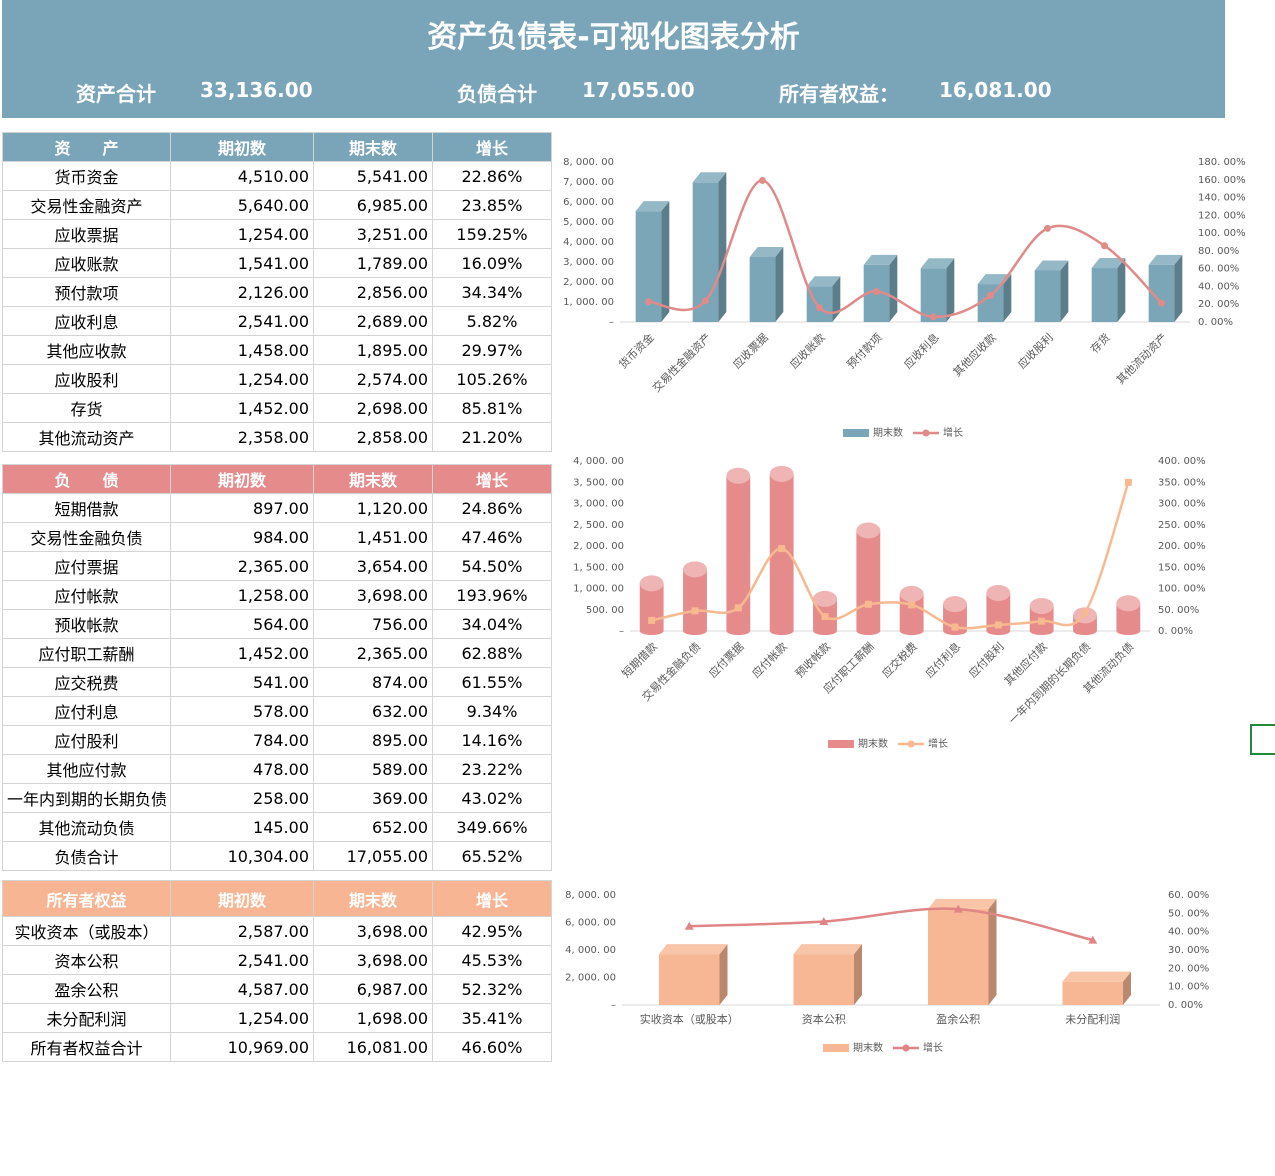 This screenshot has width=1275, height=1176. Describe the element at coordinates (242, 408) in the screenshot. I see `cell: 1,452.00` at that location.